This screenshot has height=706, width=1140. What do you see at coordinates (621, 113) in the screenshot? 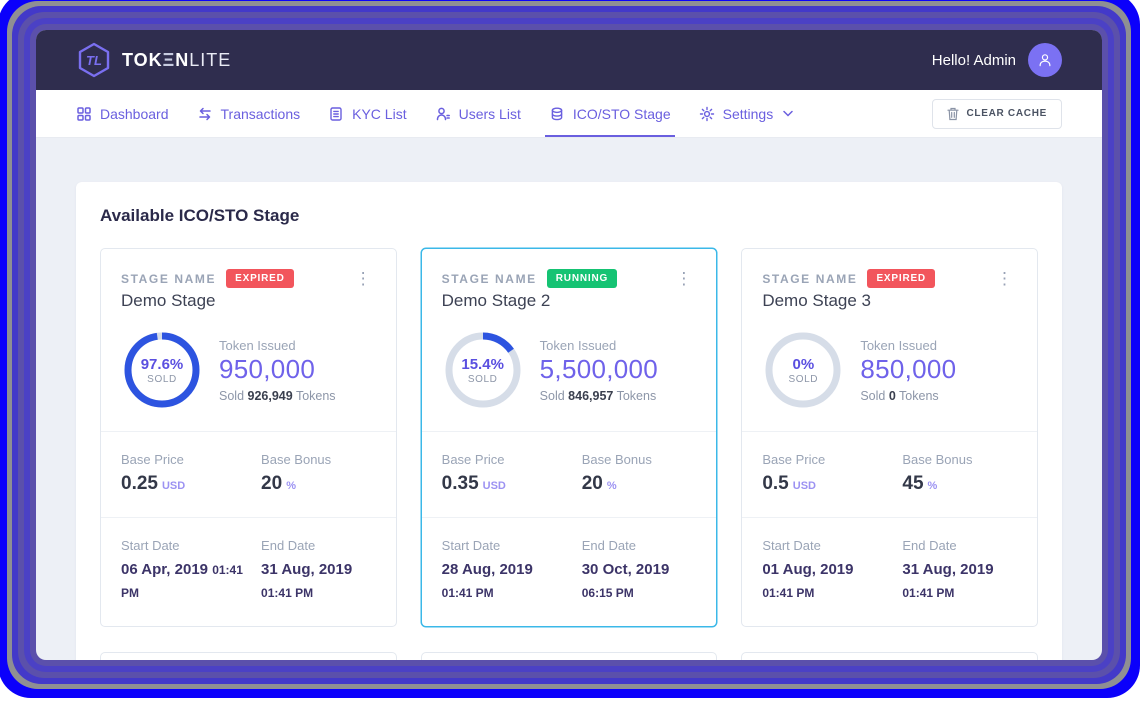
I see `nav-label: ICO/STO Stage` at bounding box center [621, 113].